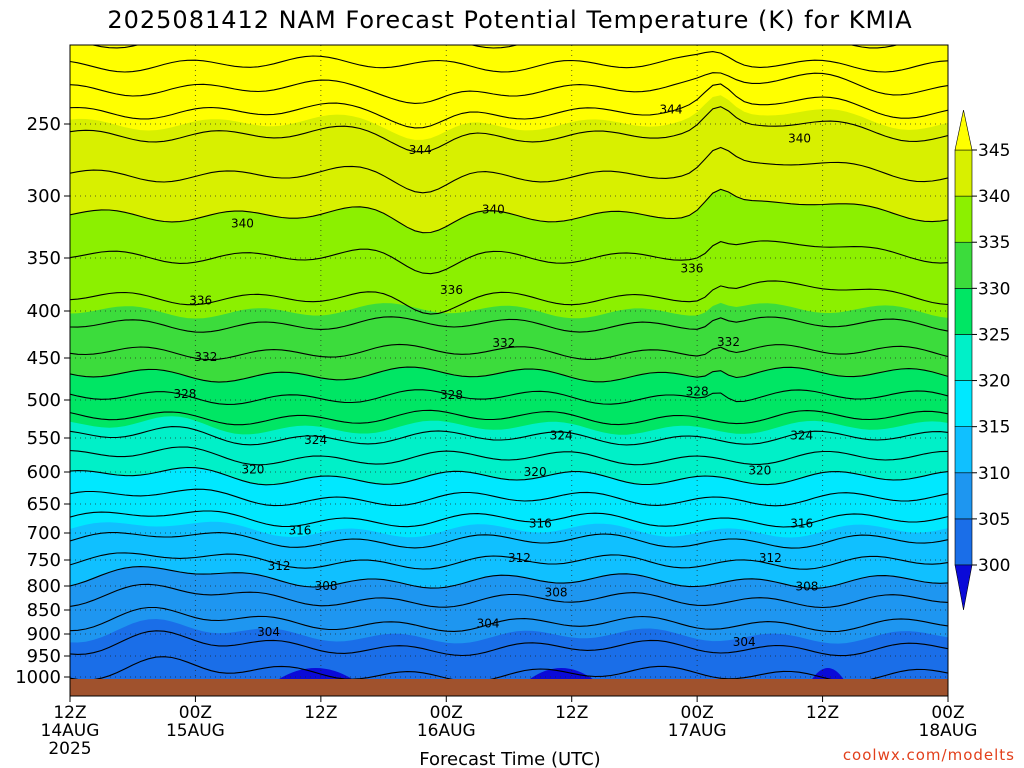 The width and height of the screenshot is (1024, 768). What do you see at coordinates (70, 731) in the screenshot?
I see `x-tick-label: 14AUG` at bounding box center [70, 731].